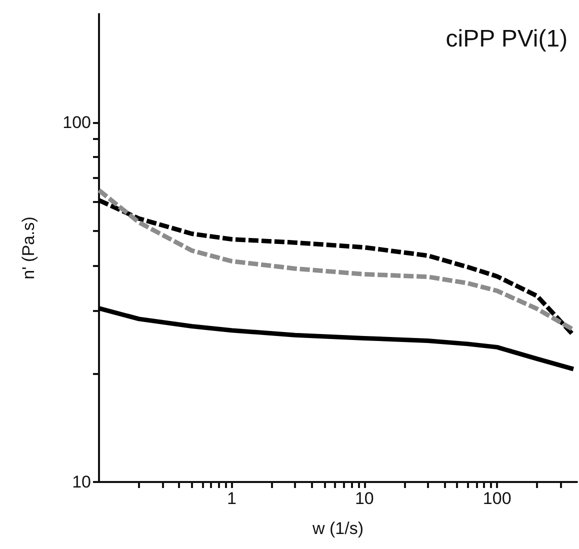 Image resolution: width=579 pixels, height=549 pixels. I want to click on x-tick-label: 1, so click(231, 498).